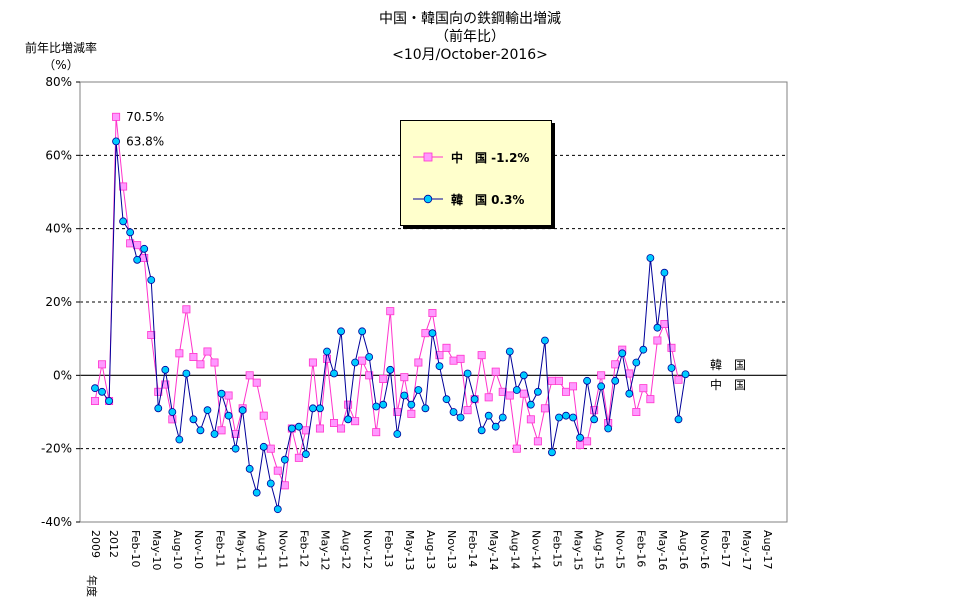 This screenshot has height=604, width=970. I want to click on end-label-korea: 韓 国, so click(728, 365).